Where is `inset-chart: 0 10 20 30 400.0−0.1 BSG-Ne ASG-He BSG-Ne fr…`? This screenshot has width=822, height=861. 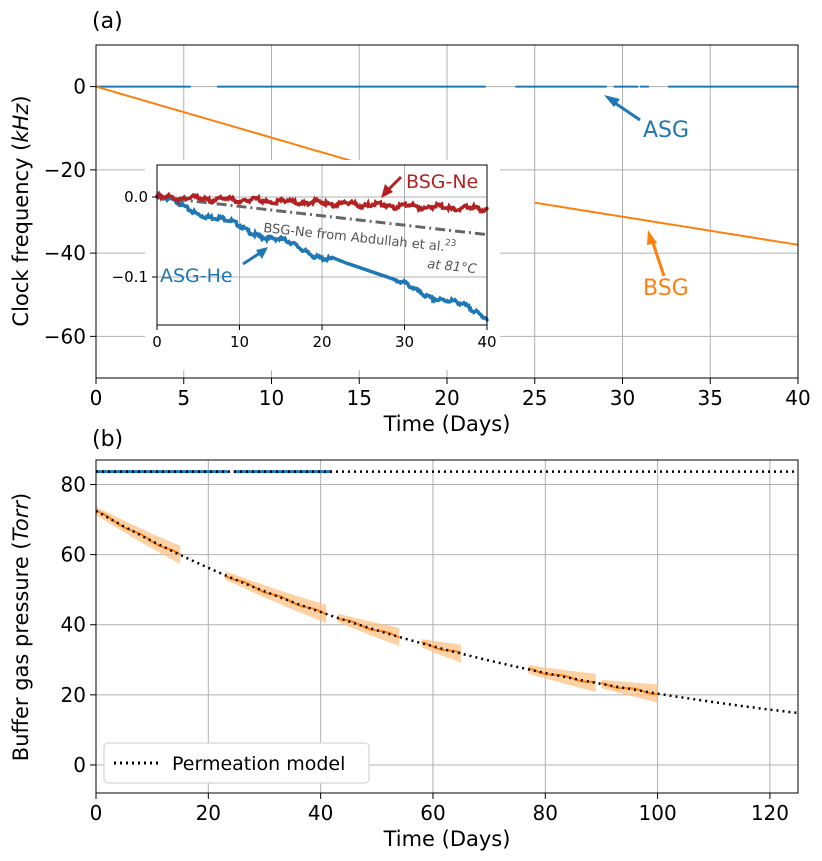
inset-chart: 0 10 20 30 400.0−0.1 BSG-Ne ASG-He BSG-Ne fr… is located at coordinates (306, 265).